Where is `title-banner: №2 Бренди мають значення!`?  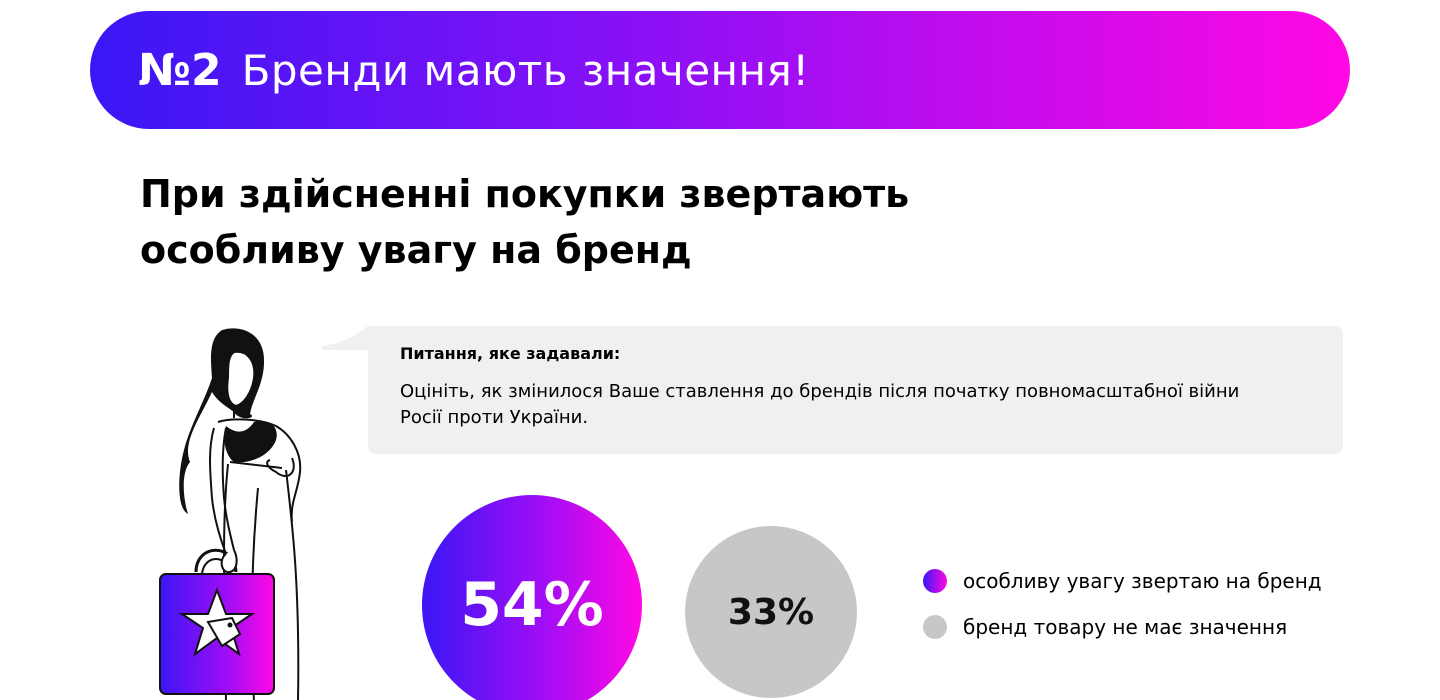
title-banner: №2 Бренди мають значення! is located at coordinates (720, 70).